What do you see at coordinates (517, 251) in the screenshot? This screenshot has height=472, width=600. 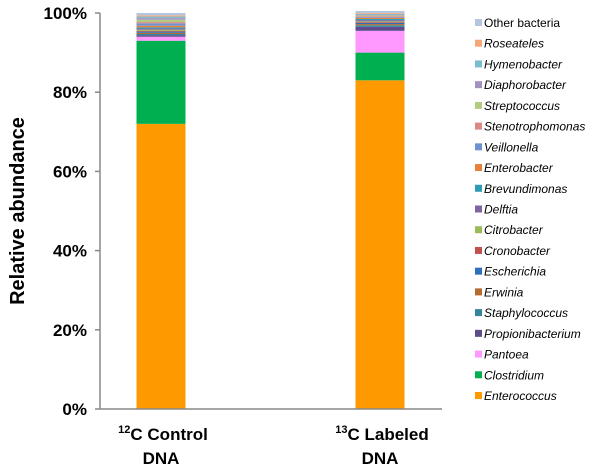 I see `legend-label: Cronobacter` at bounding box center [517, 251].